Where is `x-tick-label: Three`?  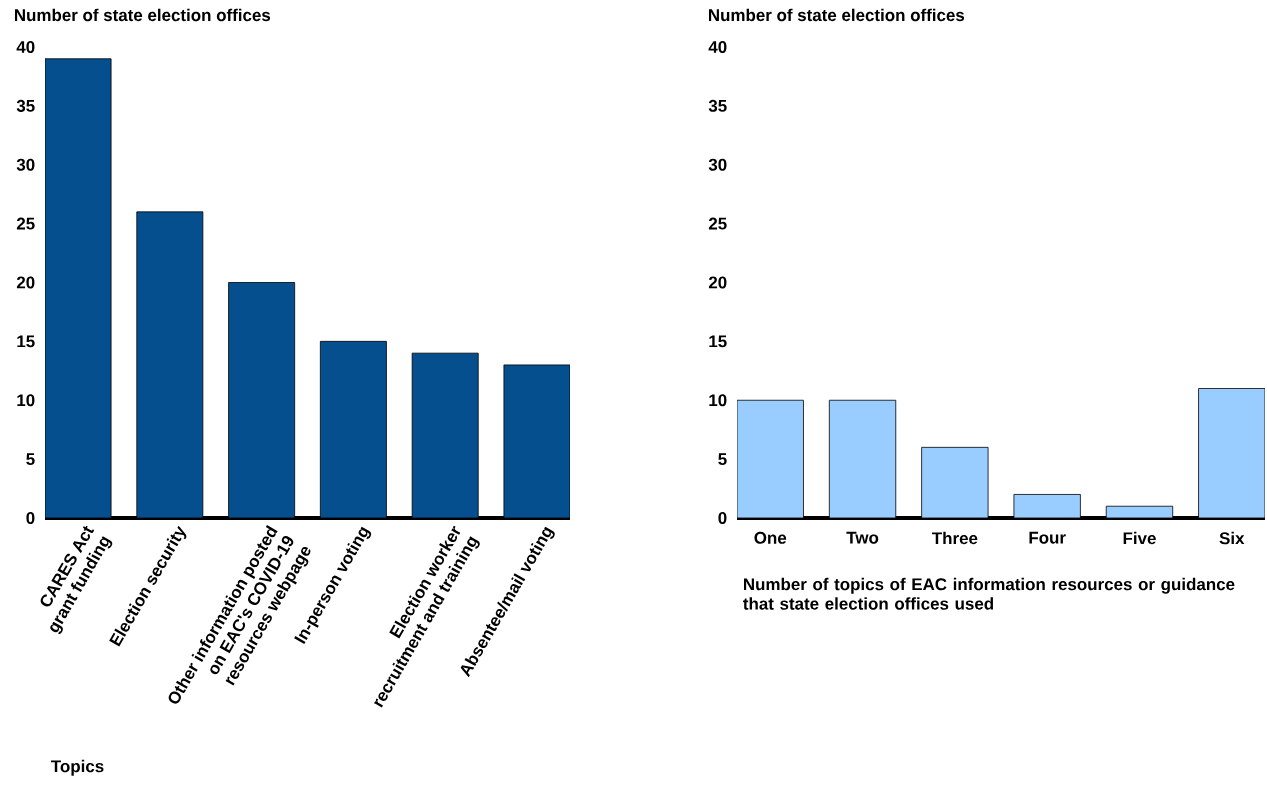
x-tick-label: Three is located at coordinates (954, 538).